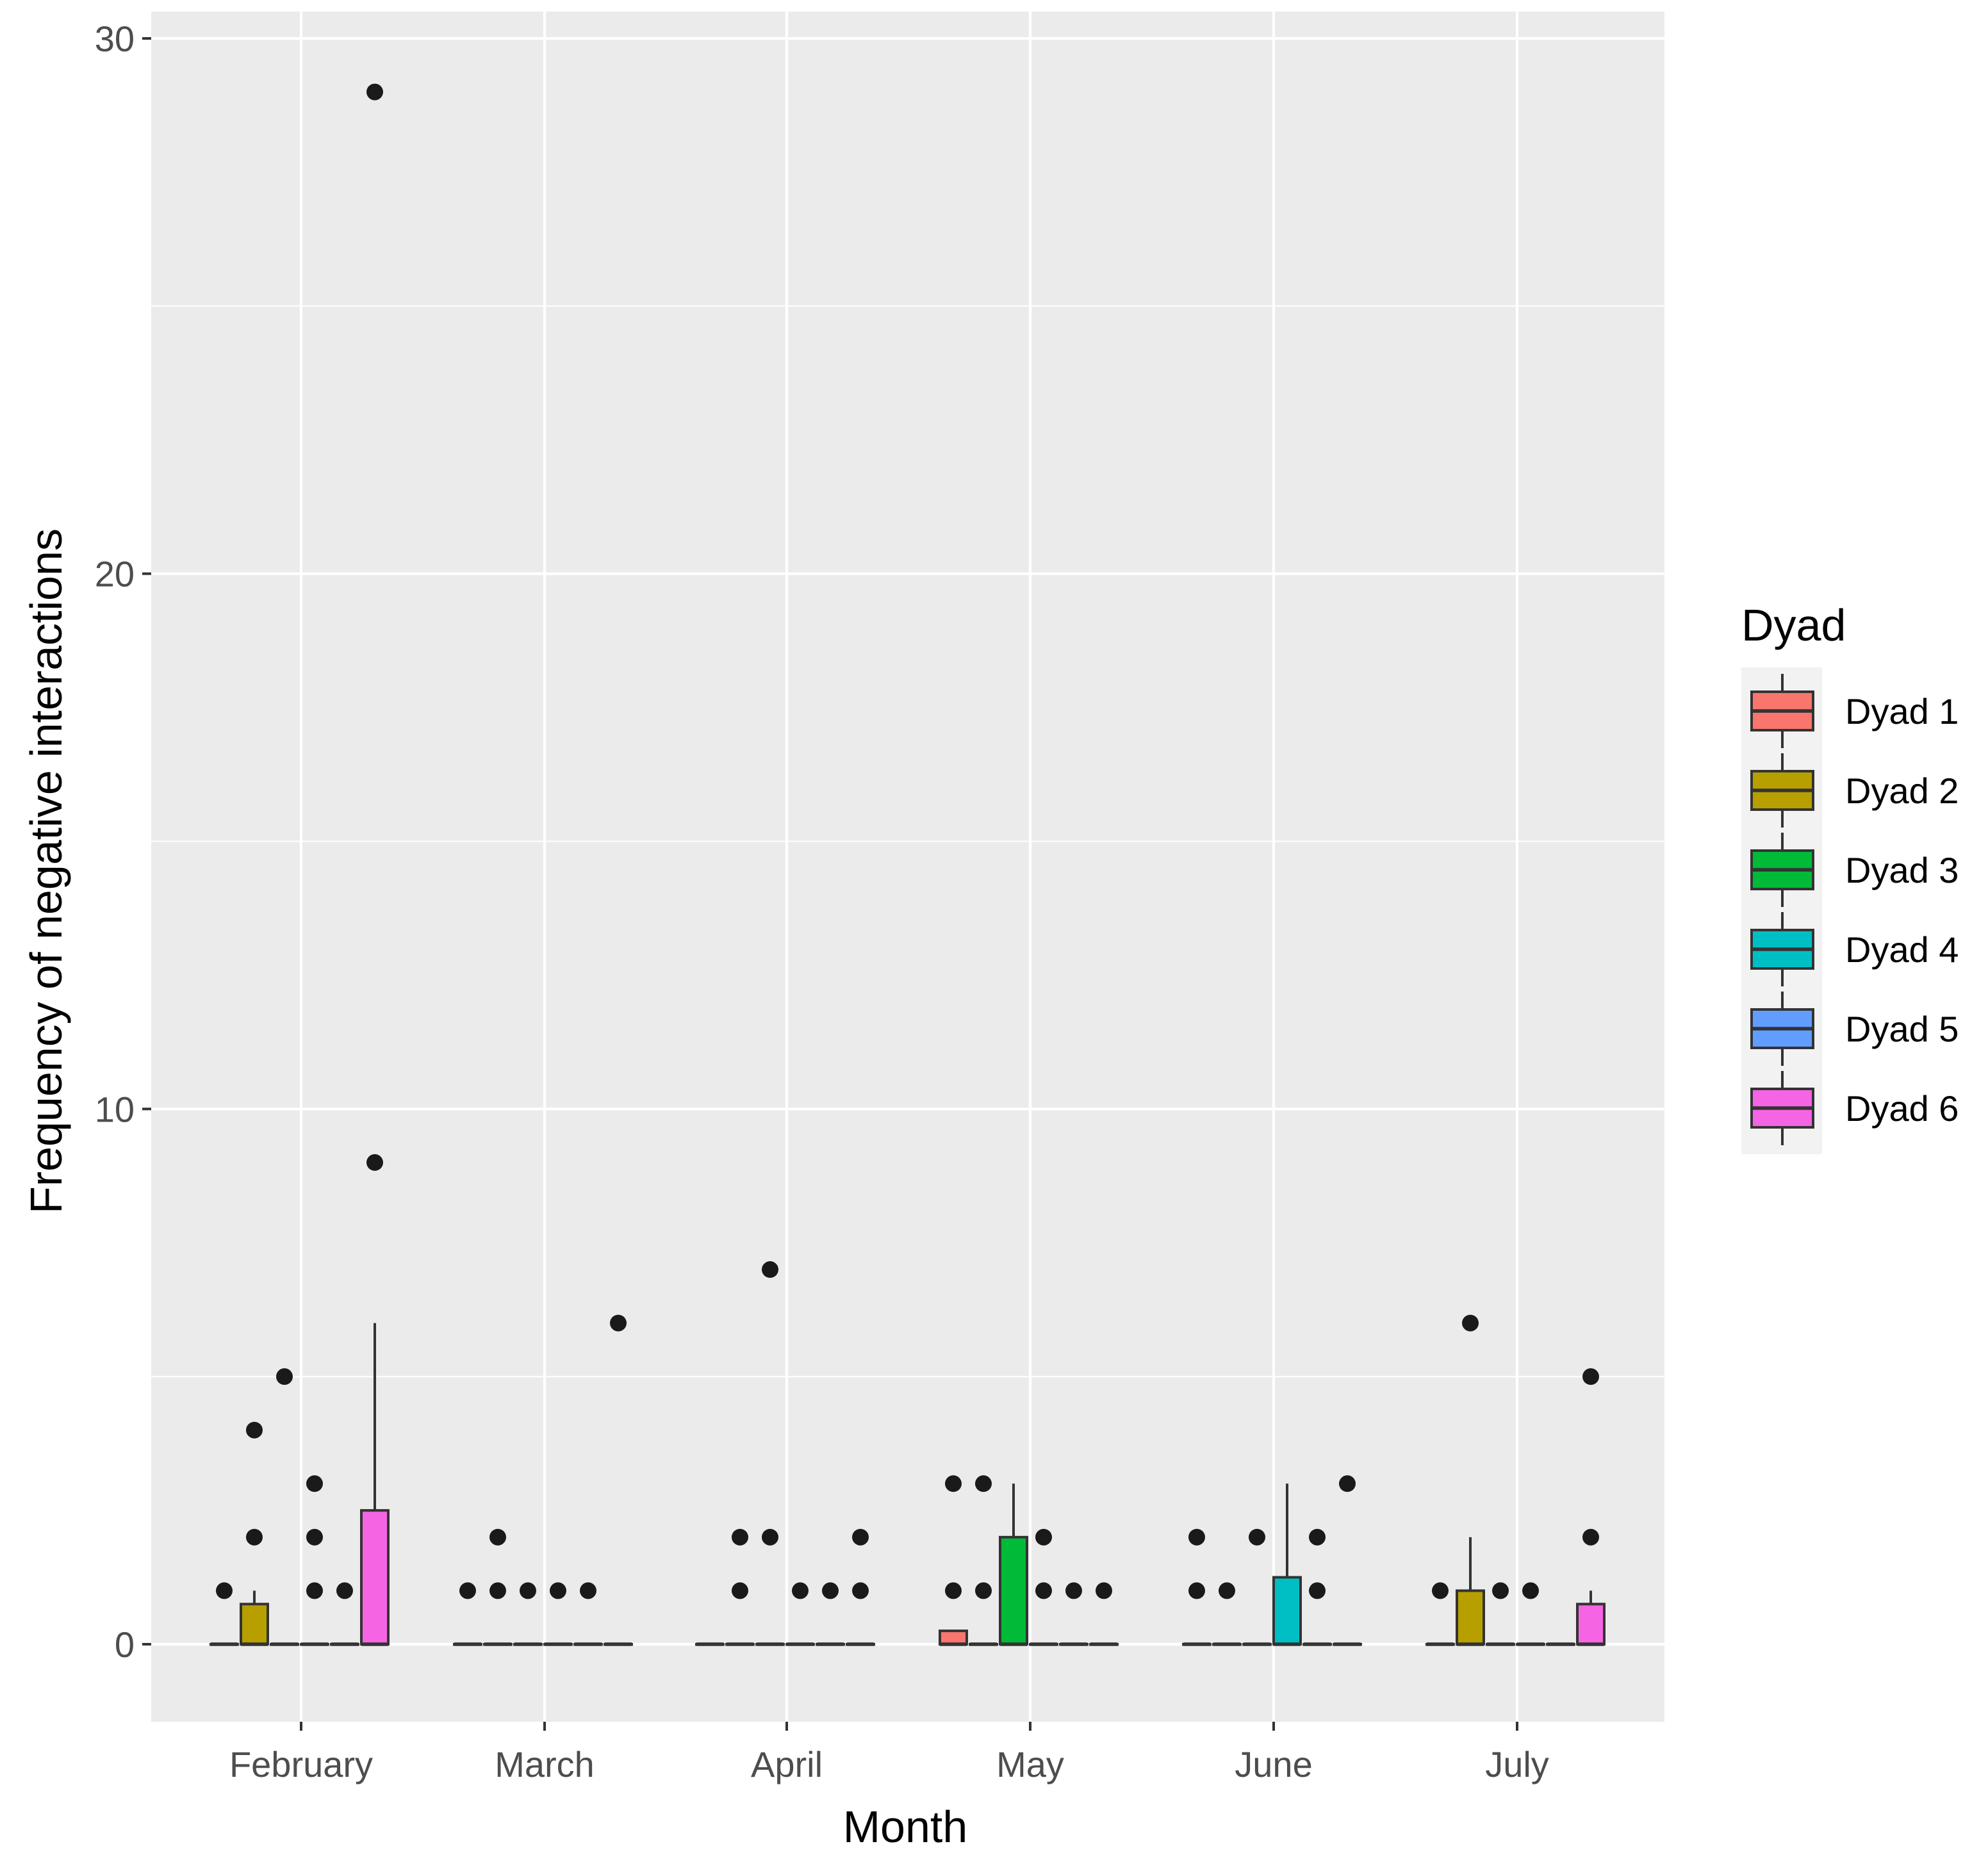  What do you see at coordinates (1257, 1587) in the screenshot?
I see `box-dyad-3-june` at bounding box center [1257, 1587].